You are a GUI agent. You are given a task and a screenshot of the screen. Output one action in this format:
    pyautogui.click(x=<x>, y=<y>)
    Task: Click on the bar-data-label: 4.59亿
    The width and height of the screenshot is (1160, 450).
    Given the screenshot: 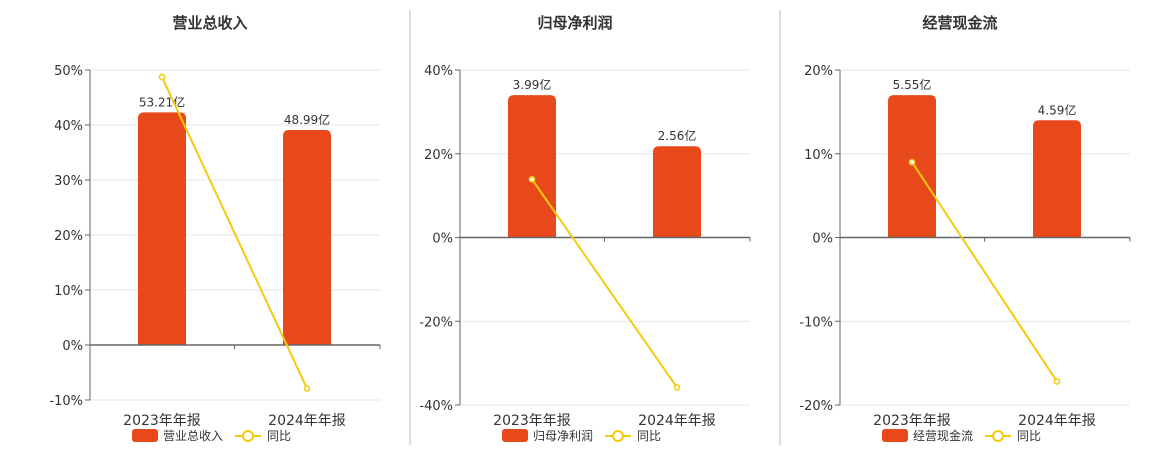 What is the action you would take?
    pyautogui.click(x=1057, y=109)
    